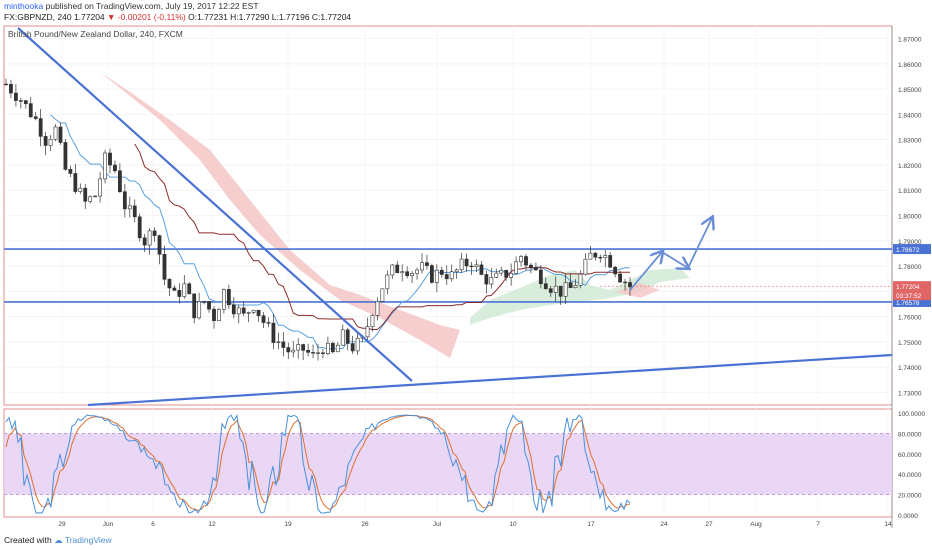 This screenshot has height=550, width=932. Describe the element at coordinates (818, 524) in the screenshot. I see `time-tick-label: 7` at that location.